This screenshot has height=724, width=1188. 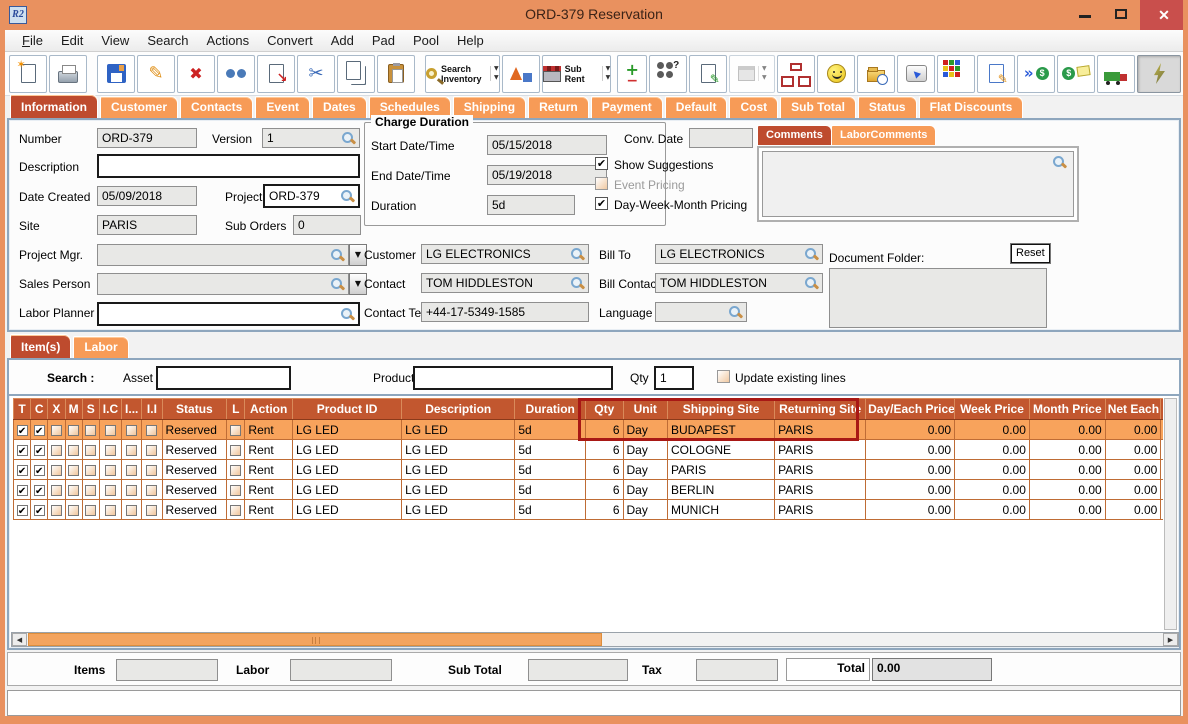 What do you see at coordinates (576, 73) in the screenshot?
I see `sub-rent-button: Sub Rent ▼ ▼` at bounding box center [576, 73].